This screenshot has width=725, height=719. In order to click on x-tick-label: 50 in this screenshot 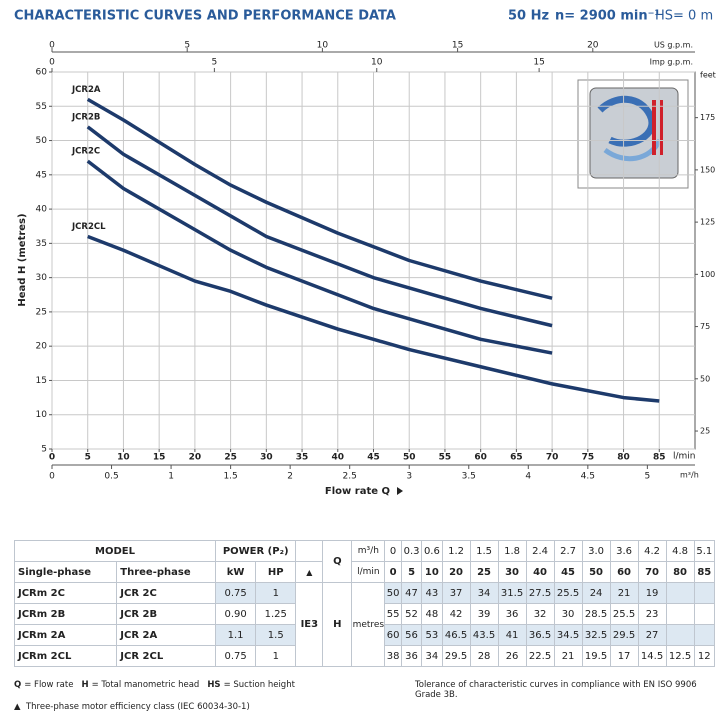, I will do `click(409, 458)`.